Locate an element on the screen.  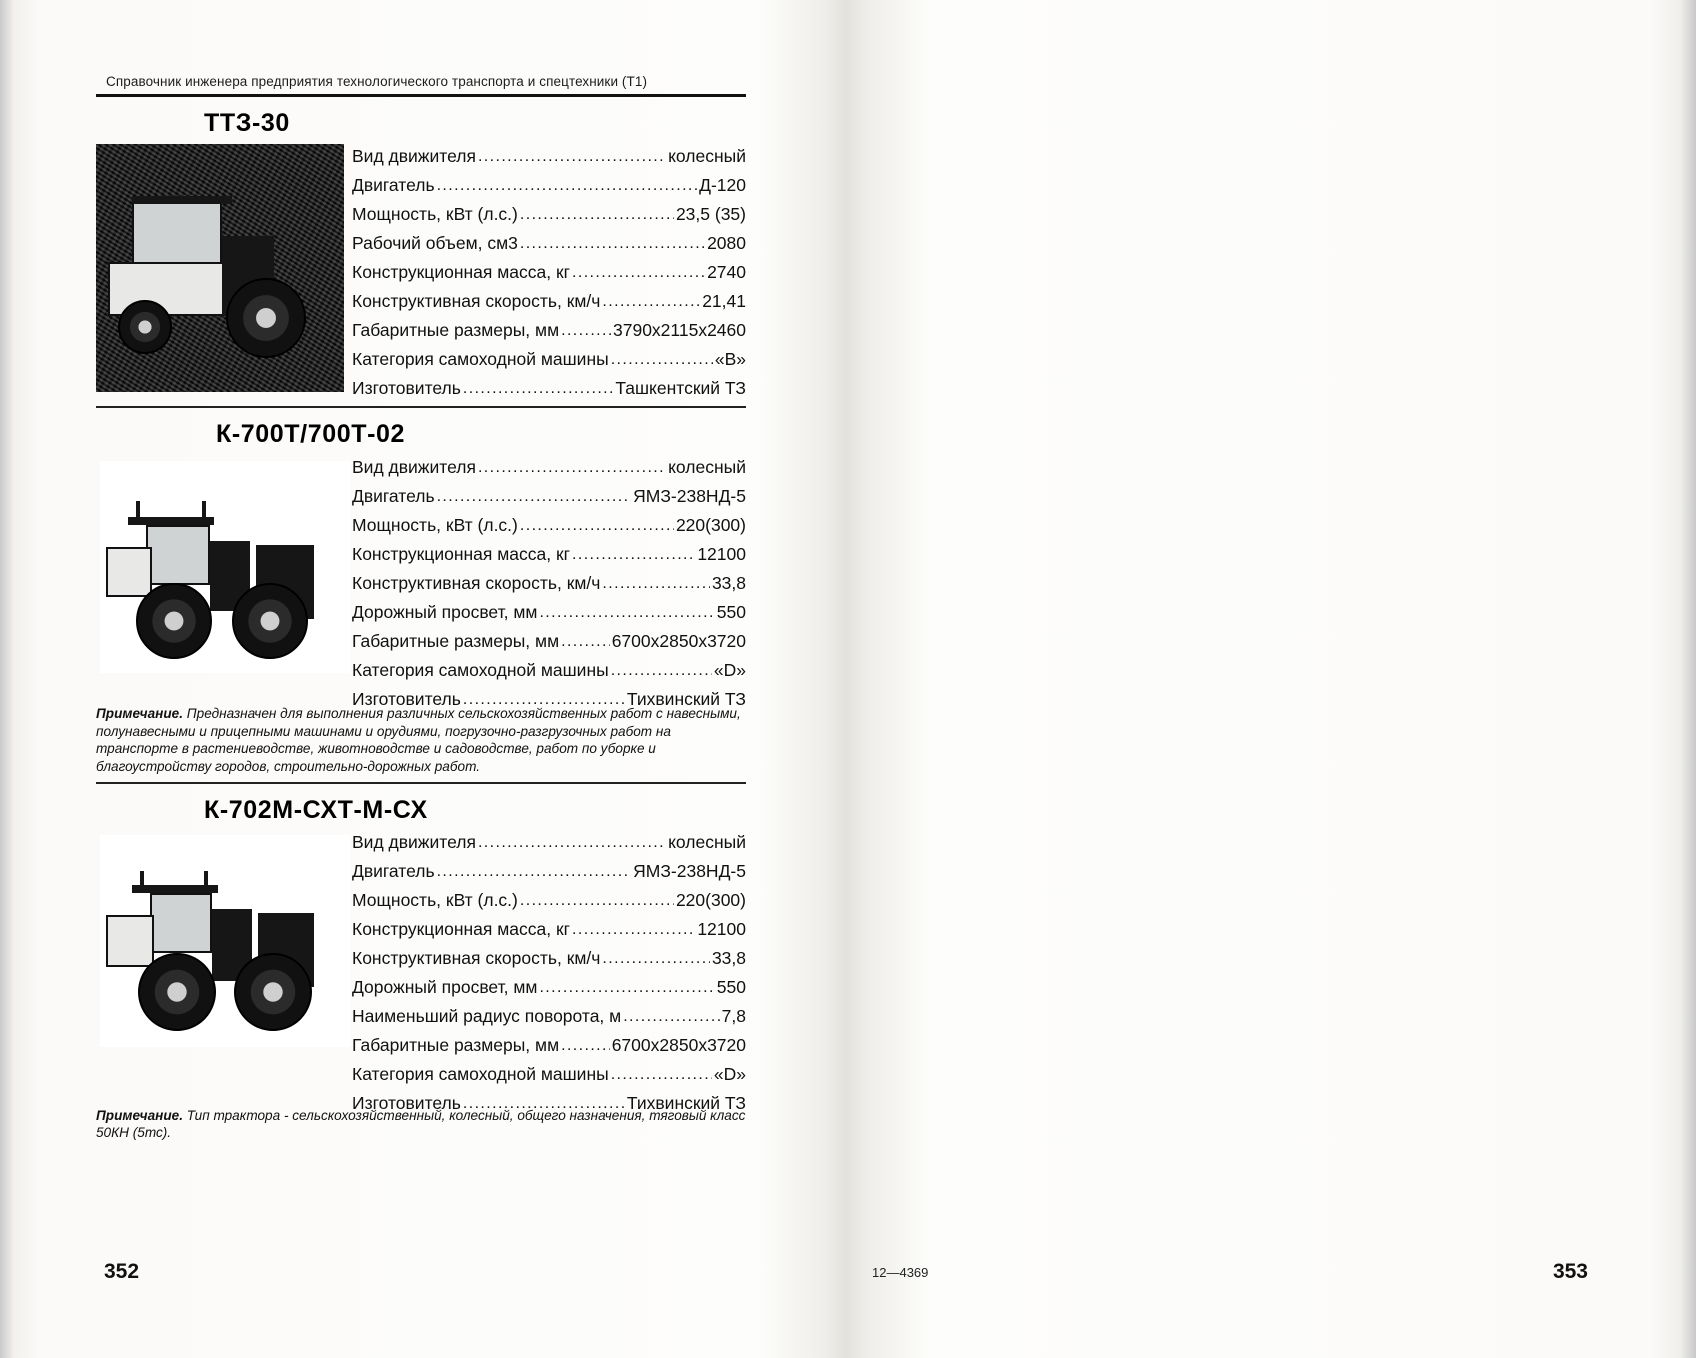
spec-label: Наименьший радиус поворота, м is located at coordinates (487, 1016).